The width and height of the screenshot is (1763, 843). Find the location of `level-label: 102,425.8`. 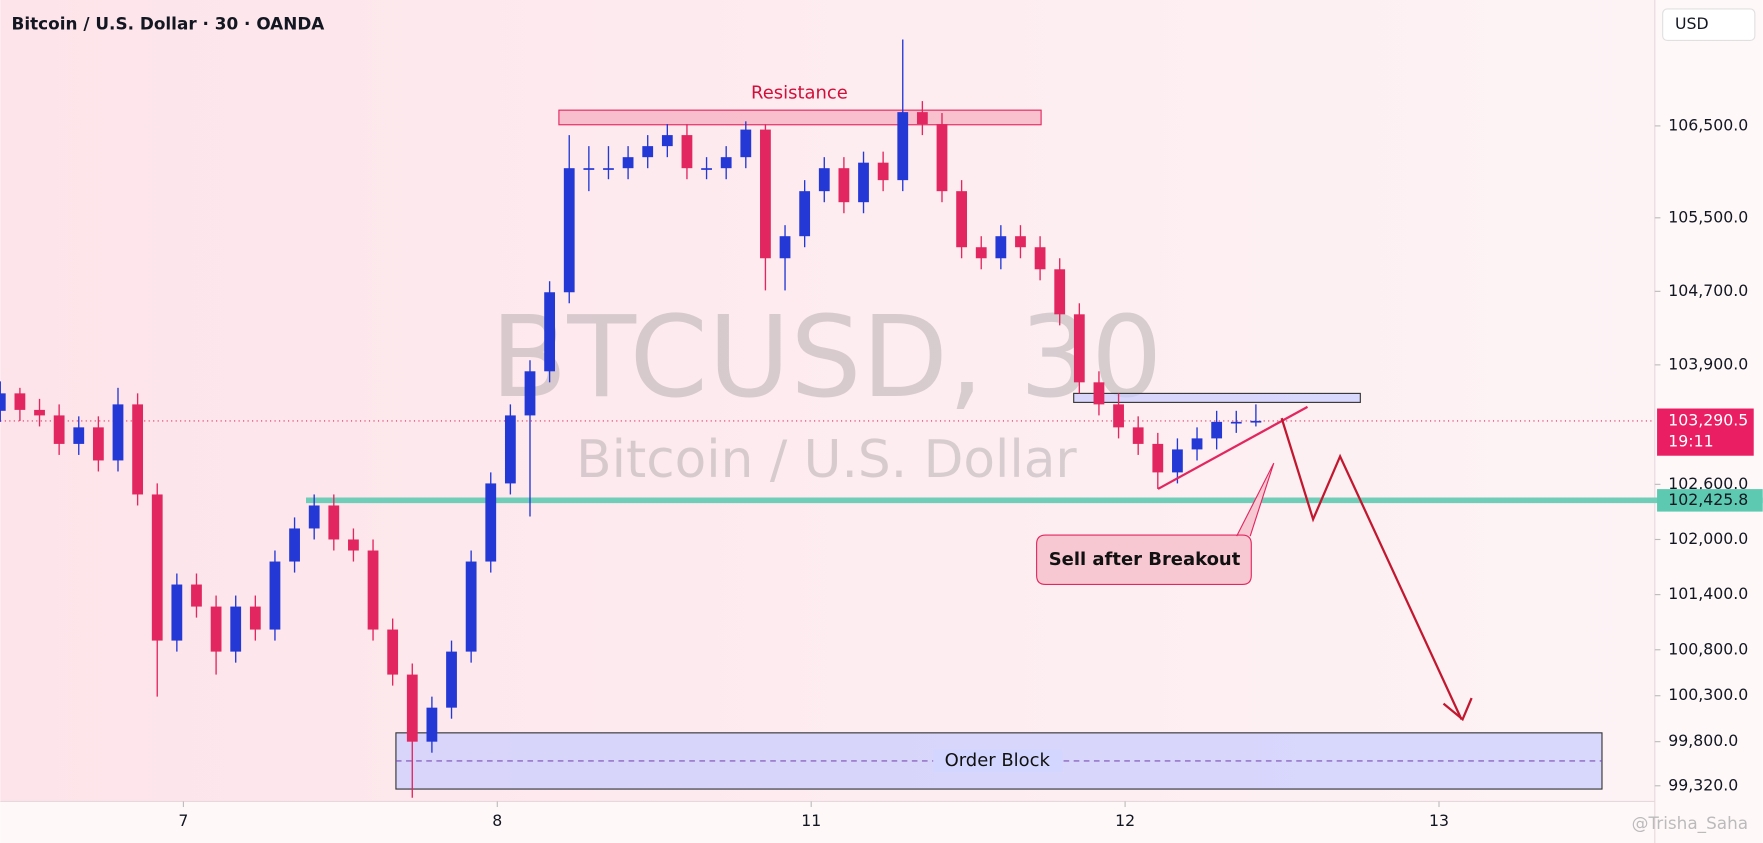

level-label: 102,425.8 is located at coordinates (1708, 499).